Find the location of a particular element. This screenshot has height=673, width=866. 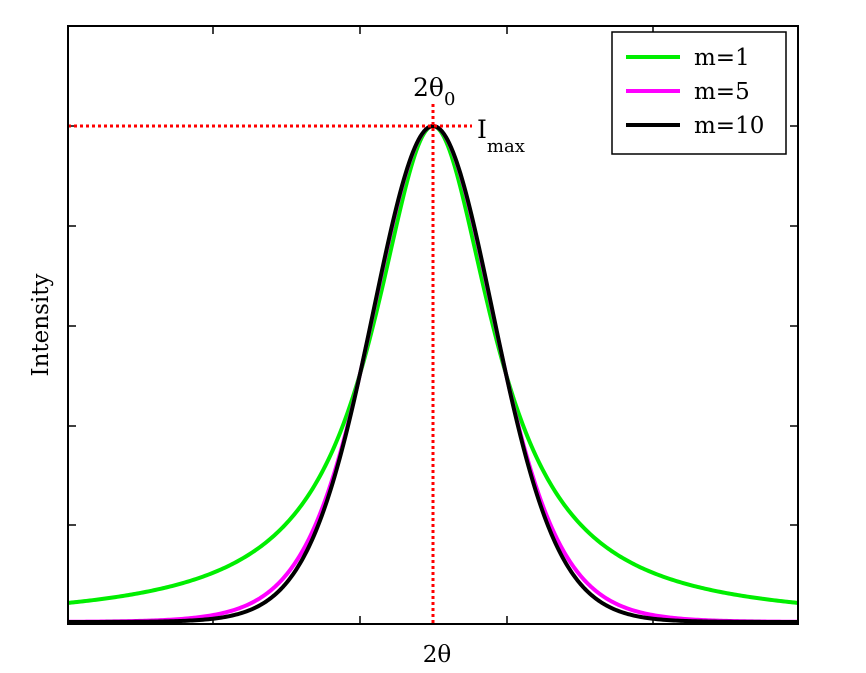

legend-box is located at coordinates (699, 93).